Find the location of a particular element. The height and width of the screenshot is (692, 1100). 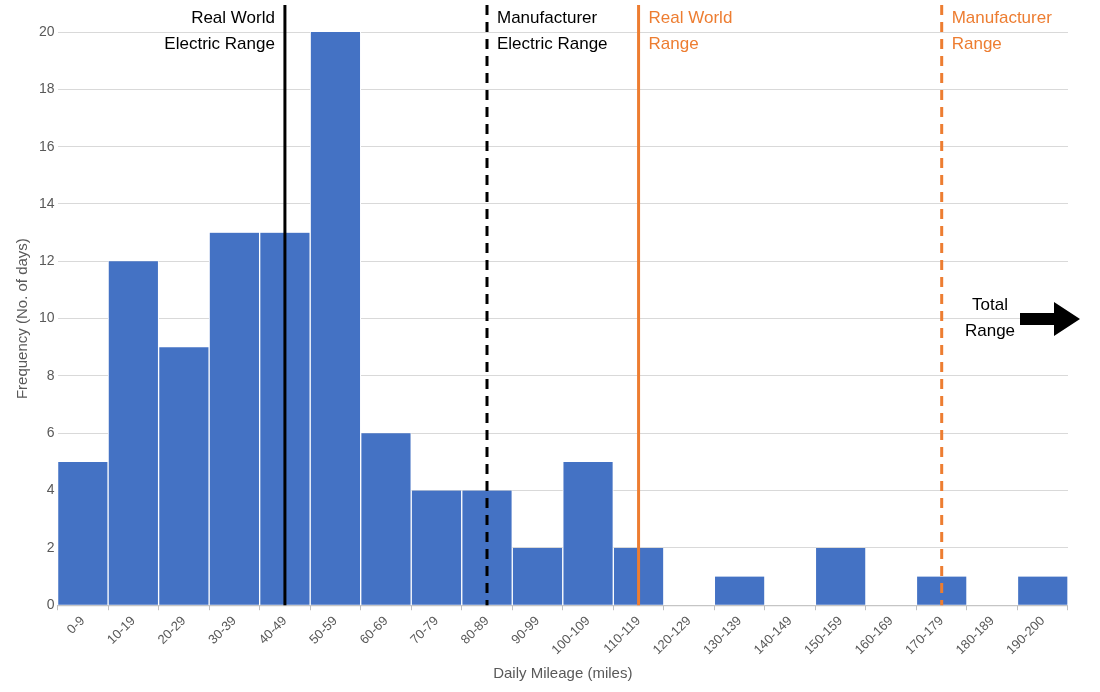

ref-line-label: Manufacturer Electric Range is located at coordinates (552, 31).